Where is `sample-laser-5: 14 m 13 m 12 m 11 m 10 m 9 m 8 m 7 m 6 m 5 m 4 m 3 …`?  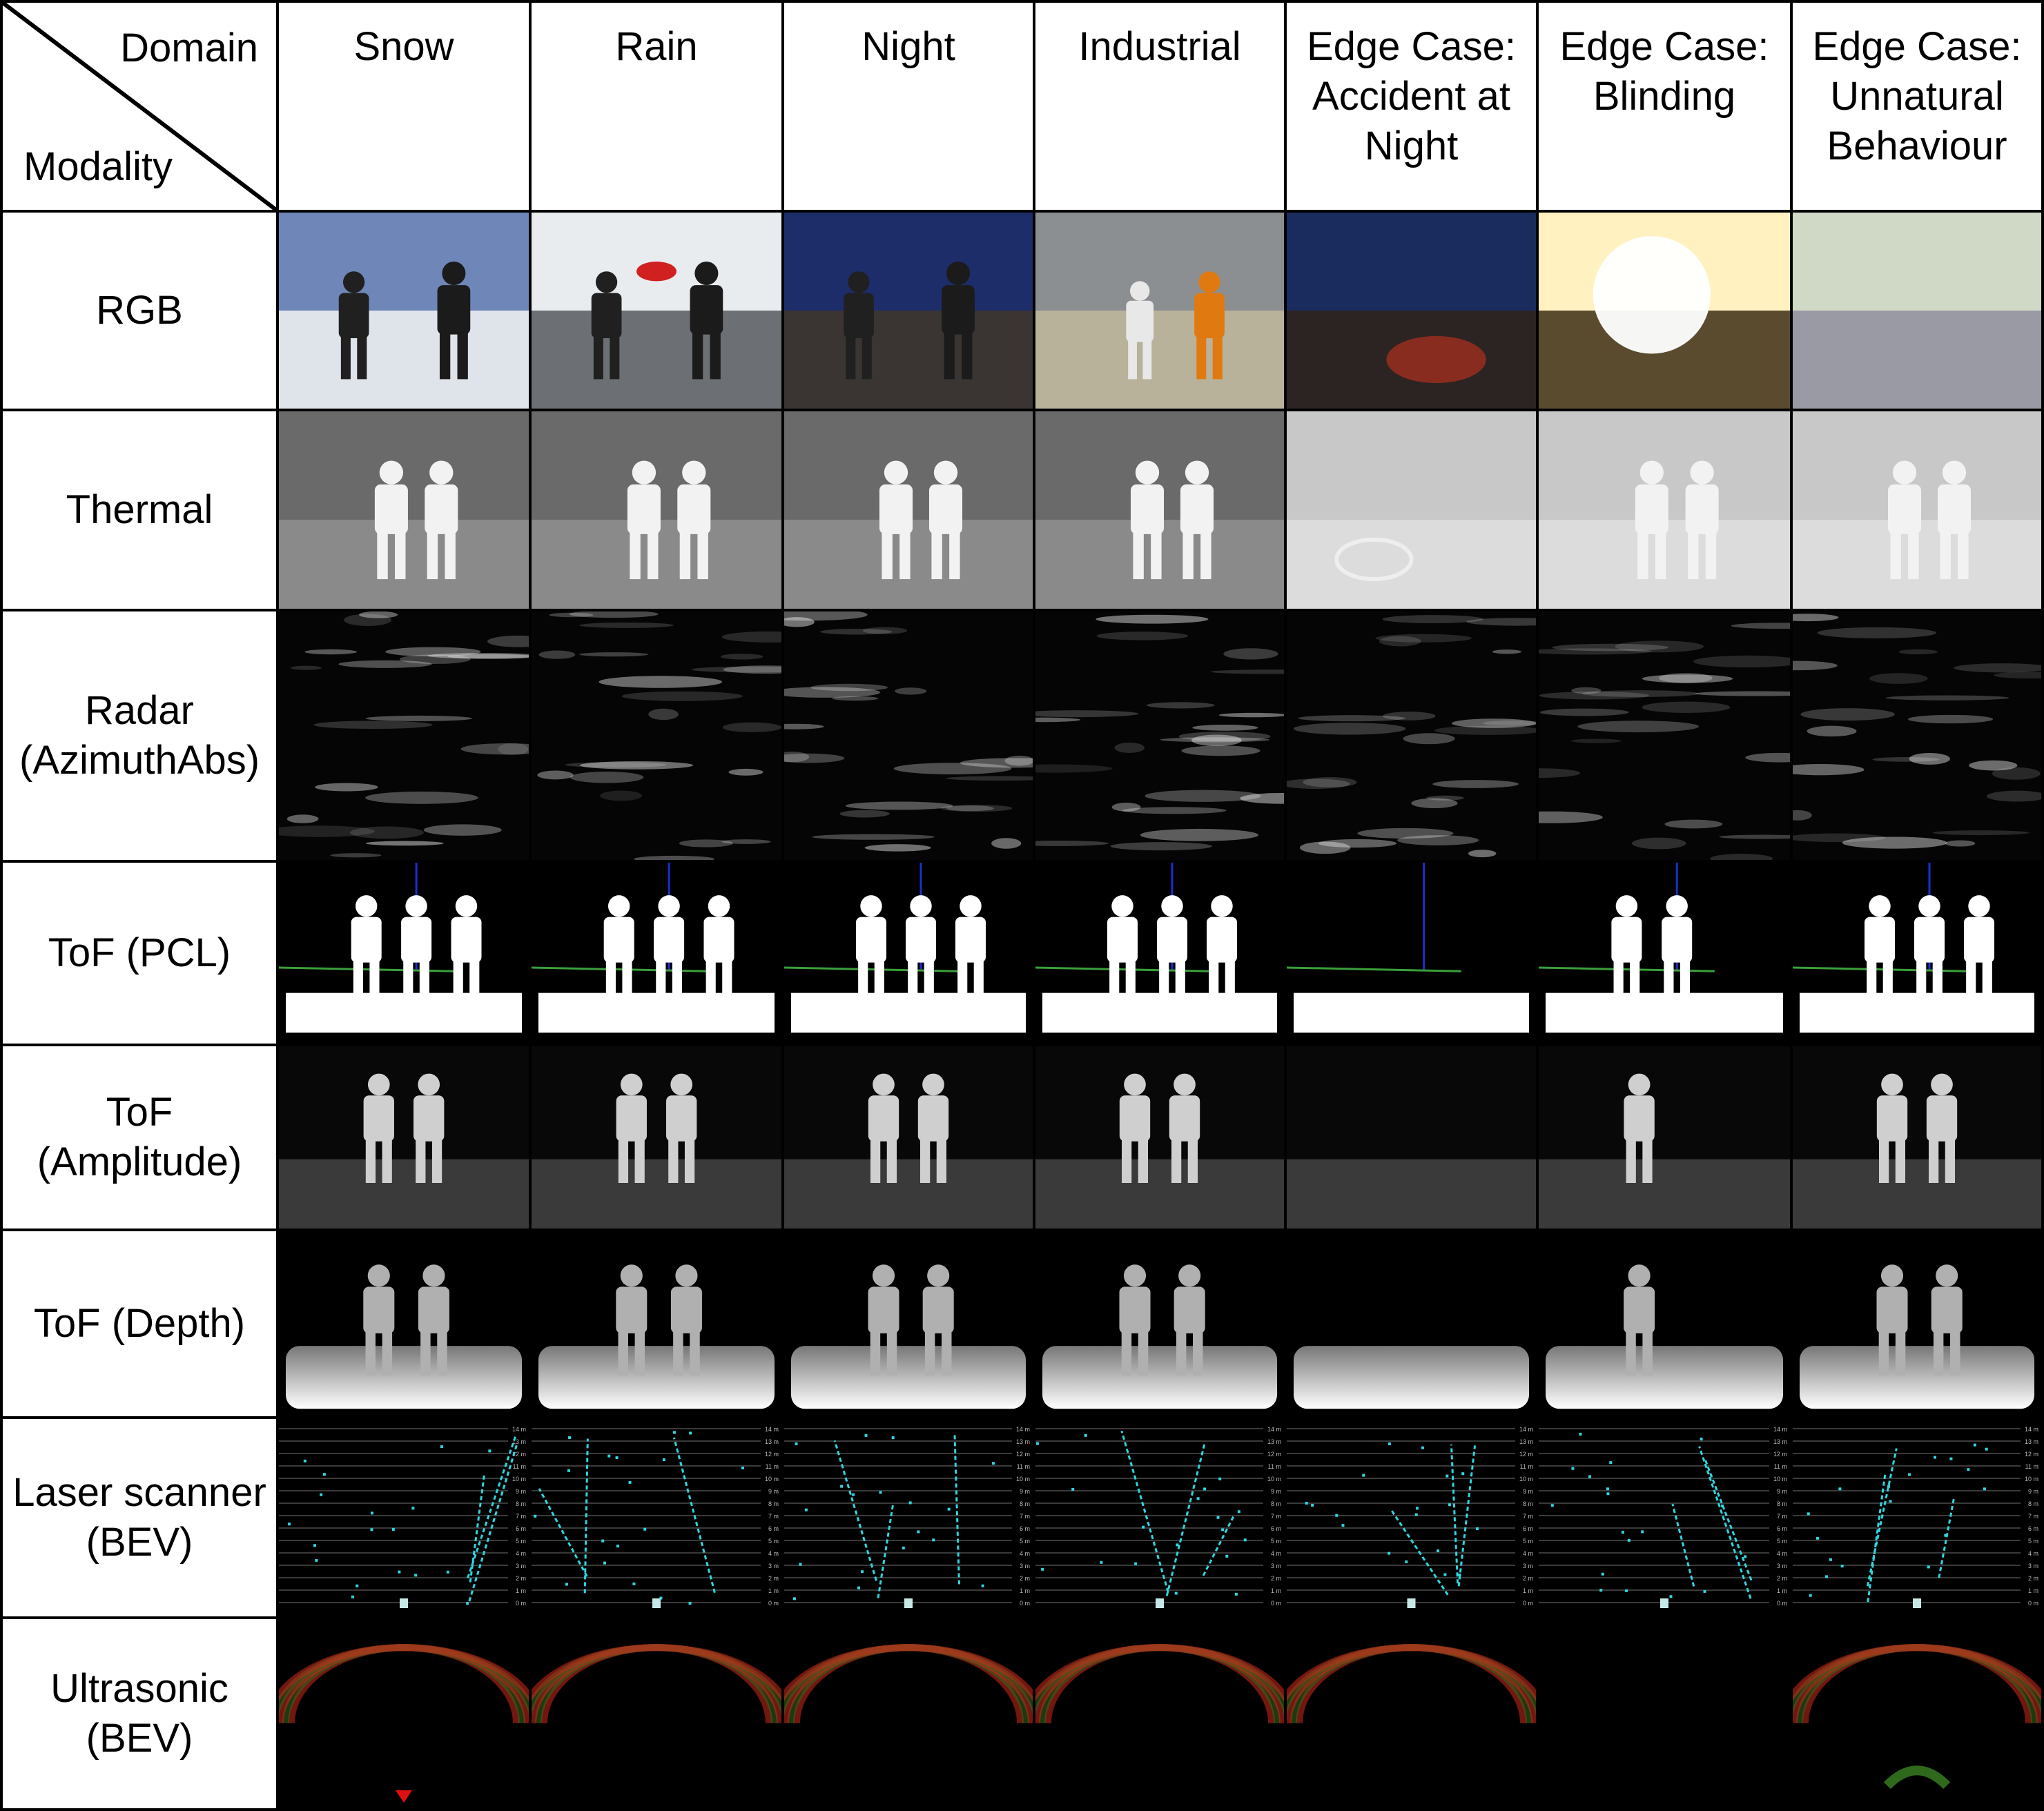
sample-laser-5: 14 m 13 m 12 m 11 m 10 m 9 m 8 m 7 m 6 m 5 m 4 m 3 … is located at coordinates (1664, 1518).